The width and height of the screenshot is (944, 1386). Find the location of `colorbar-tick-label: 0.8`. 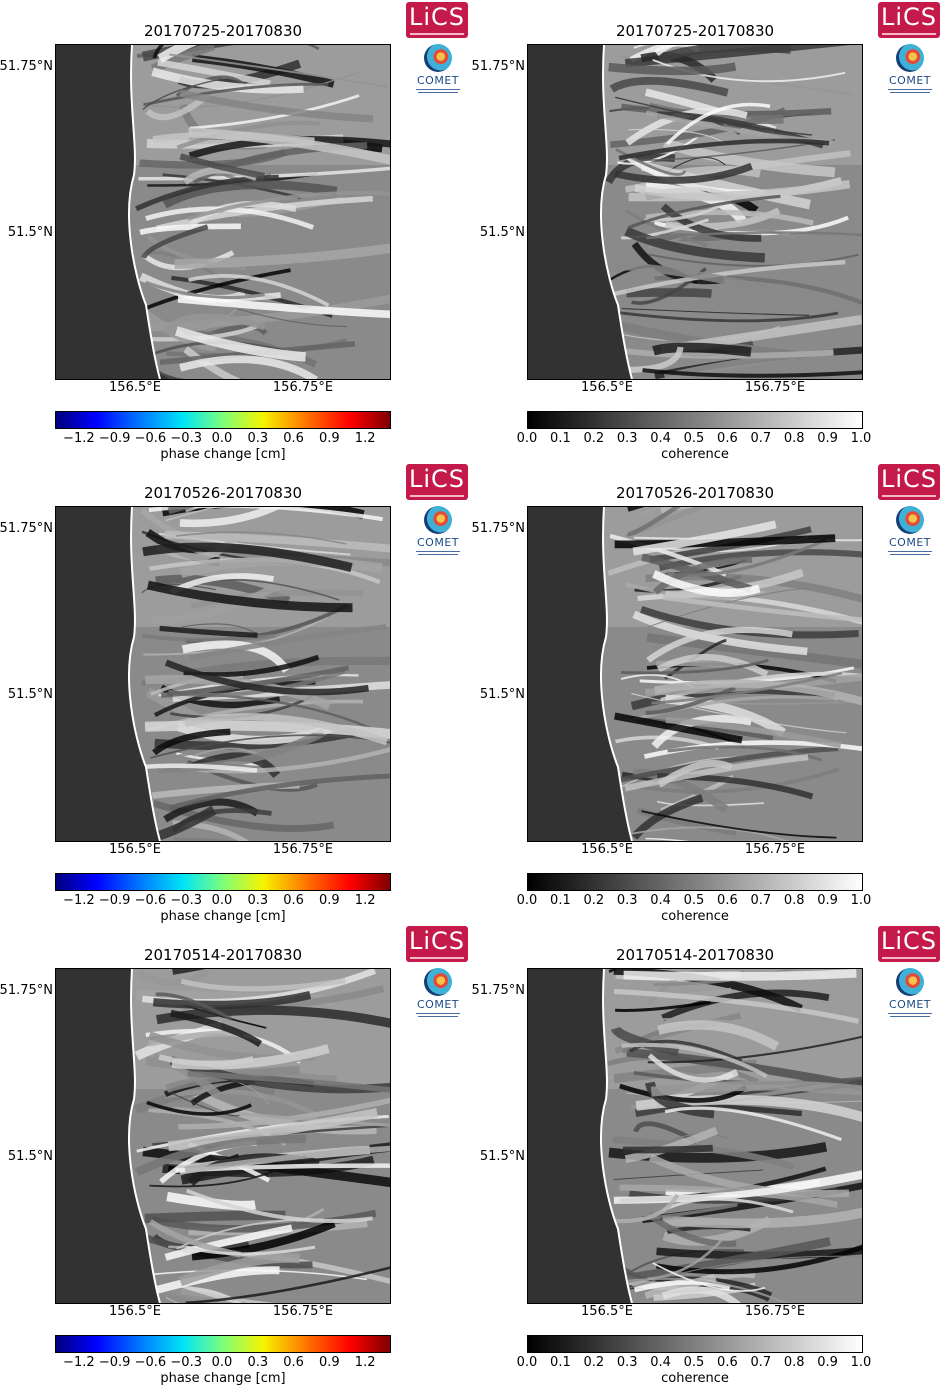

colorbar-tick-label: 0.8 is located at coordinates (794, 1362).